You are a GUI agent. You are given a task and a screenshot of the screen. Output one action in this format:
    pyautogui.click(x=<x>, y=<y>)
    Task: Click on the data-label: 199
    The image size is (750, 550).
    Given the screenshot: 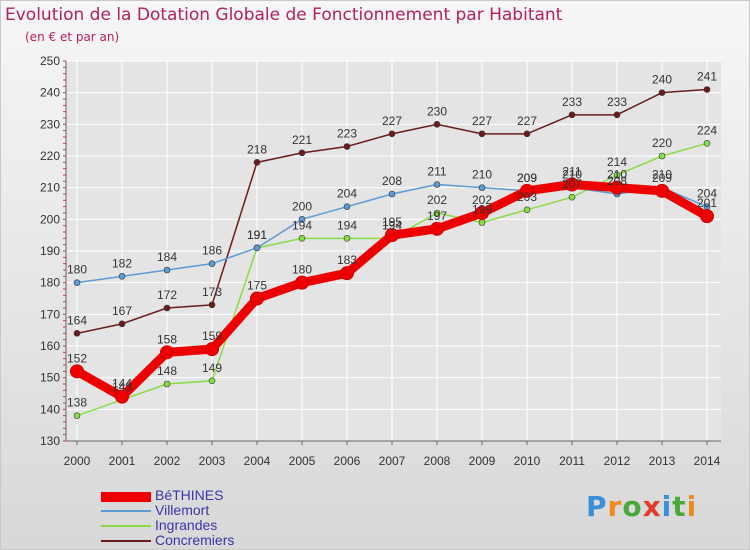 What is the action you would take?
    pyautogui.click(x=482, y=210)
    